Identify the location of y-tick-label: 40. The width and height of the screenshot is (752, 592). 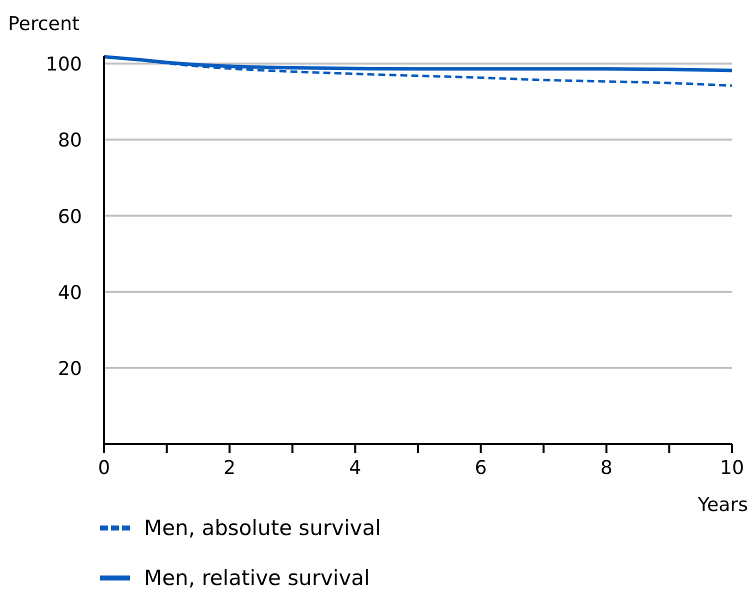
(70, 293).